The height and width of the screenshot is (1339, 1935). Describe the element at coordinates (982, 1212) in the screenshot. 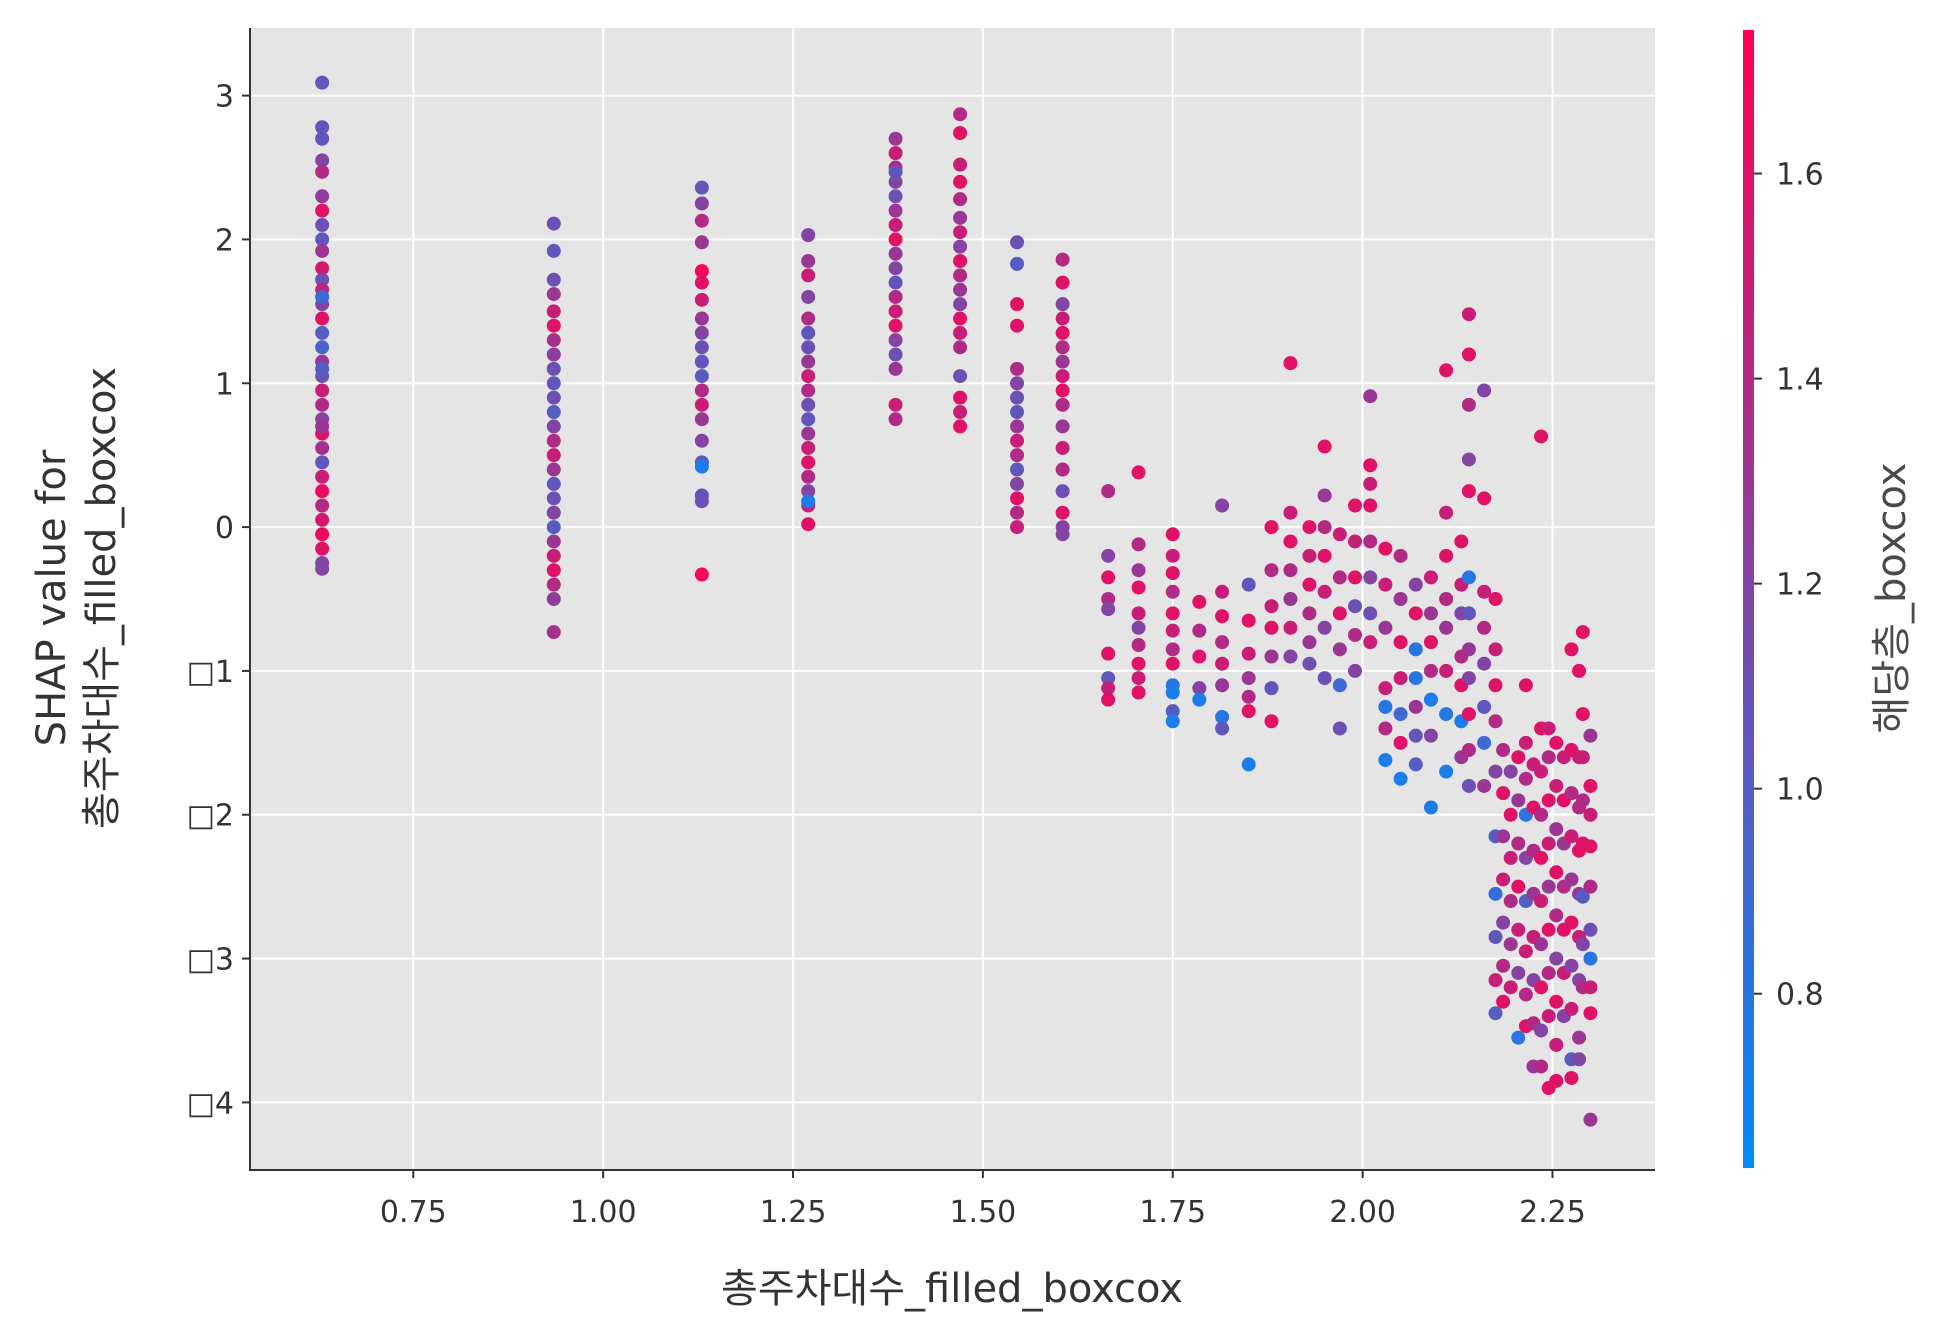

I see `x-tick-label: 1.50` at that location.